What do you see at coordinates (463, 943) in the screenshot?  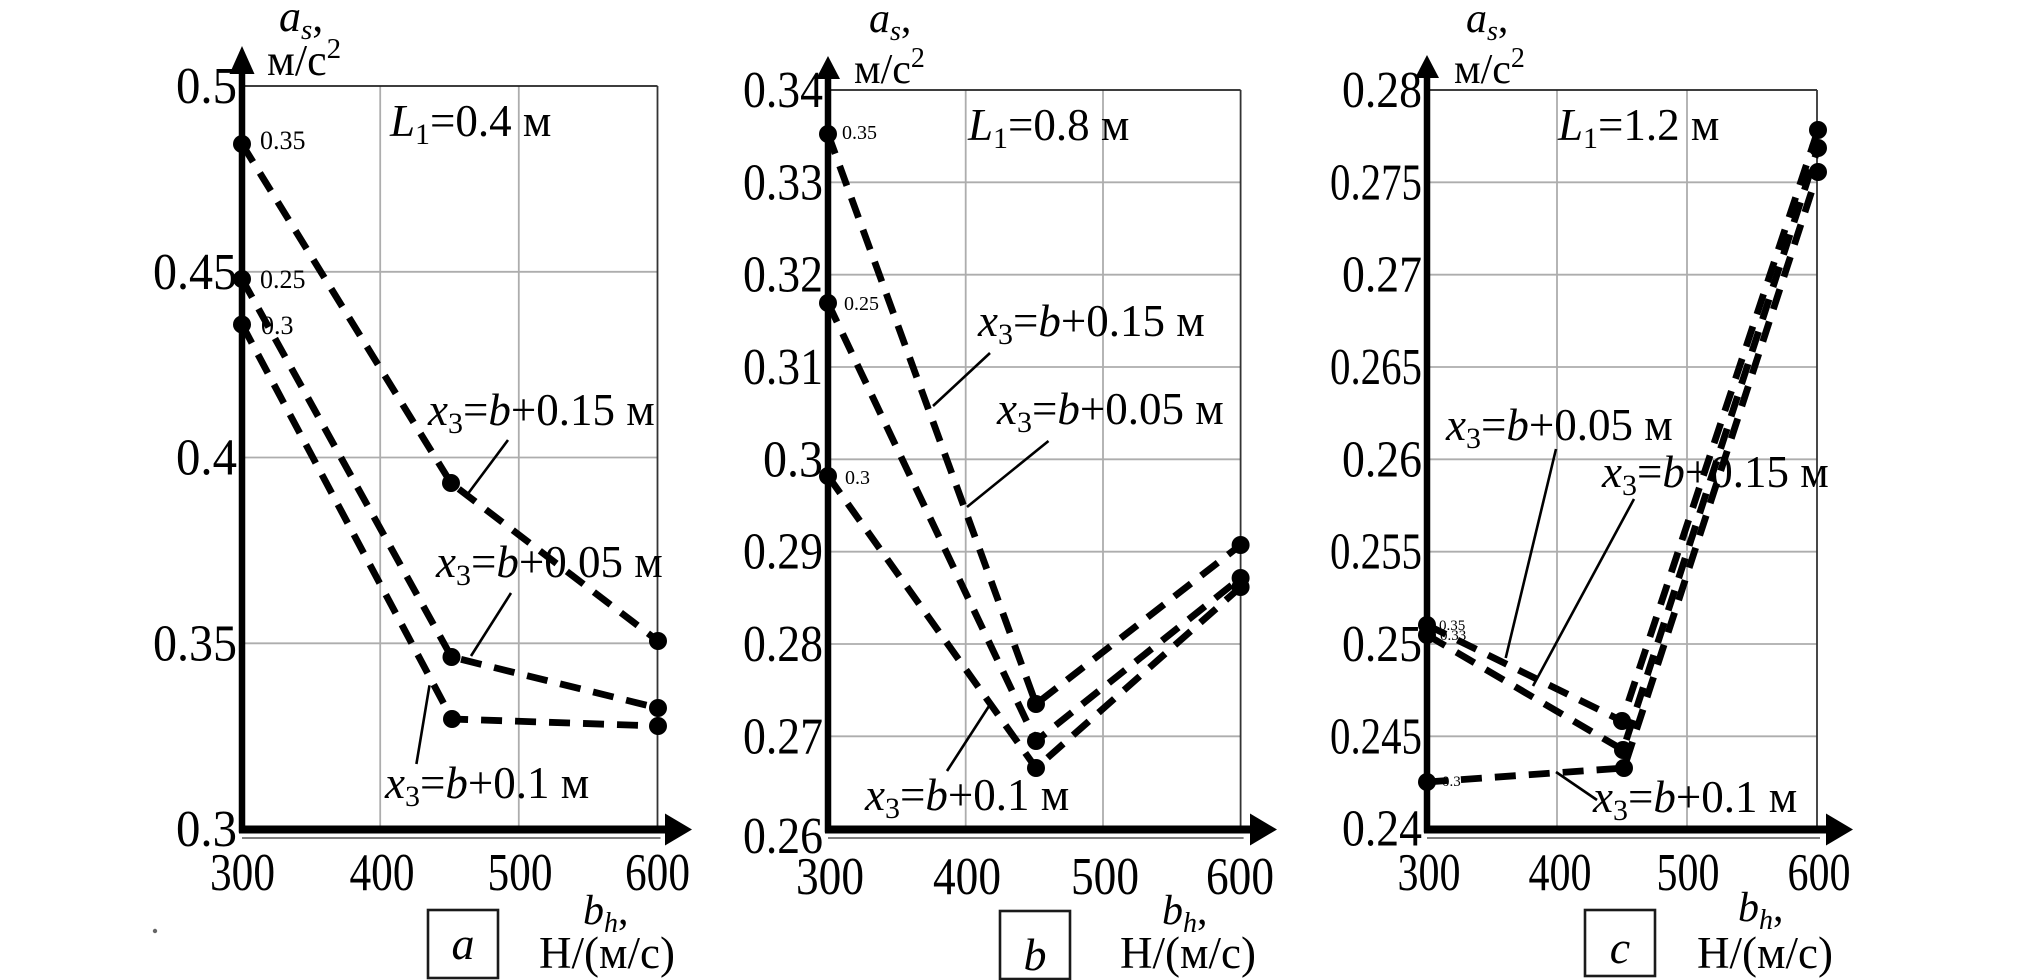 I see `svg-text: a` at bounding box center [463, 943].